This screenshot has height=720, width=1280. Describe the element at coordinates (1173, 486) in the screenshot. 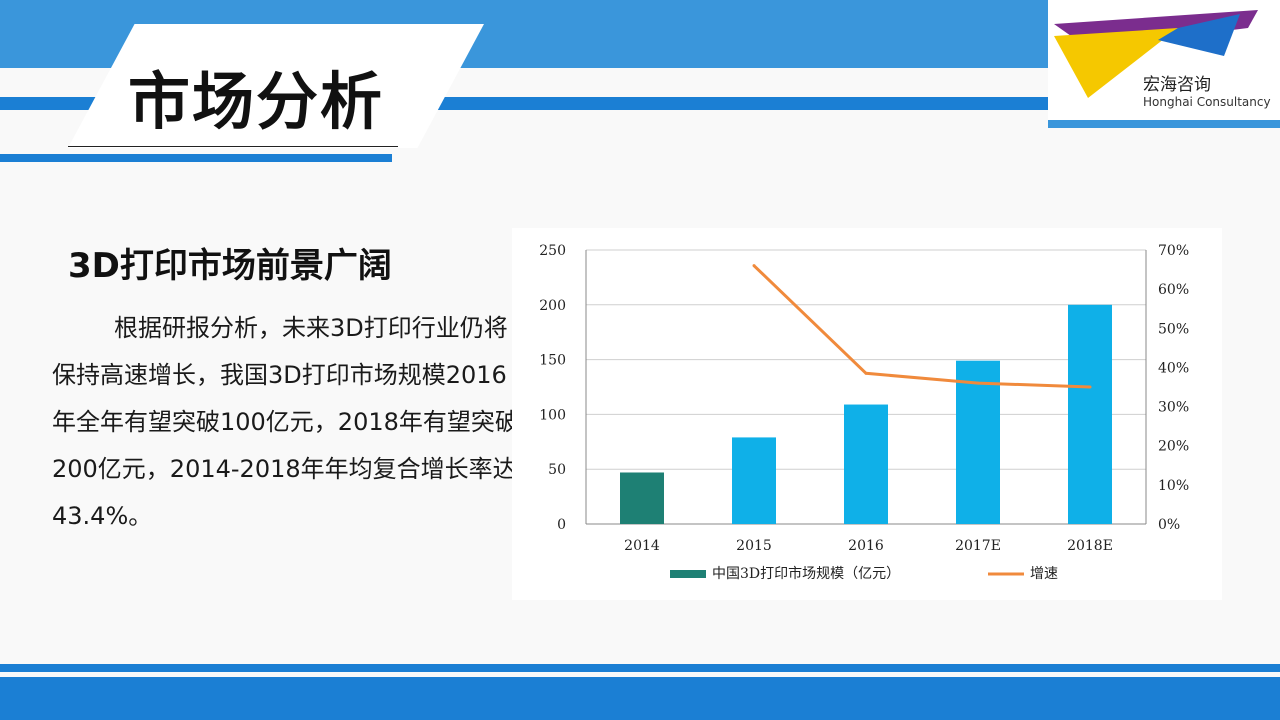

I see `y2-tick-label: 10%` at that location.